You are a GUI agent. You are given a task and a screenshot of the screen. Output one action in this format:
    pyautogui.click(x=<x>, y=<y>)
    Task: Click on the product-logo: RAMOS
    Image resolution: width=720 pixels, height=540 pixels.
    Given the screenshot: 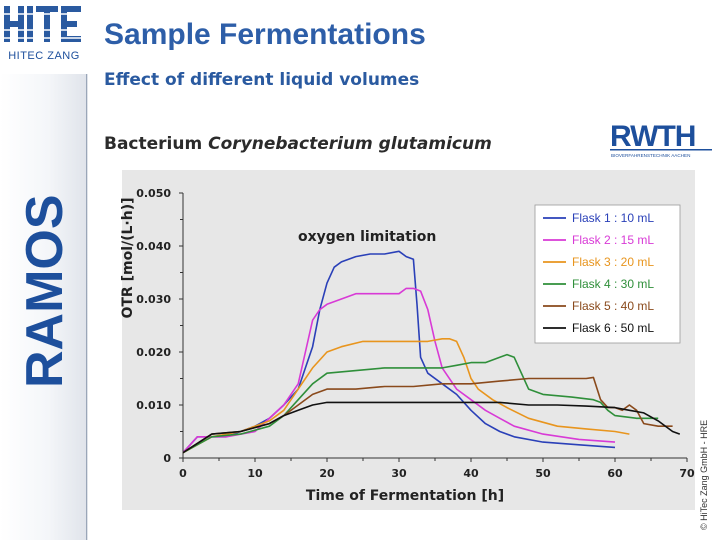 What is the action you would take?
    pyautogui.click(x=45, y=291)
    